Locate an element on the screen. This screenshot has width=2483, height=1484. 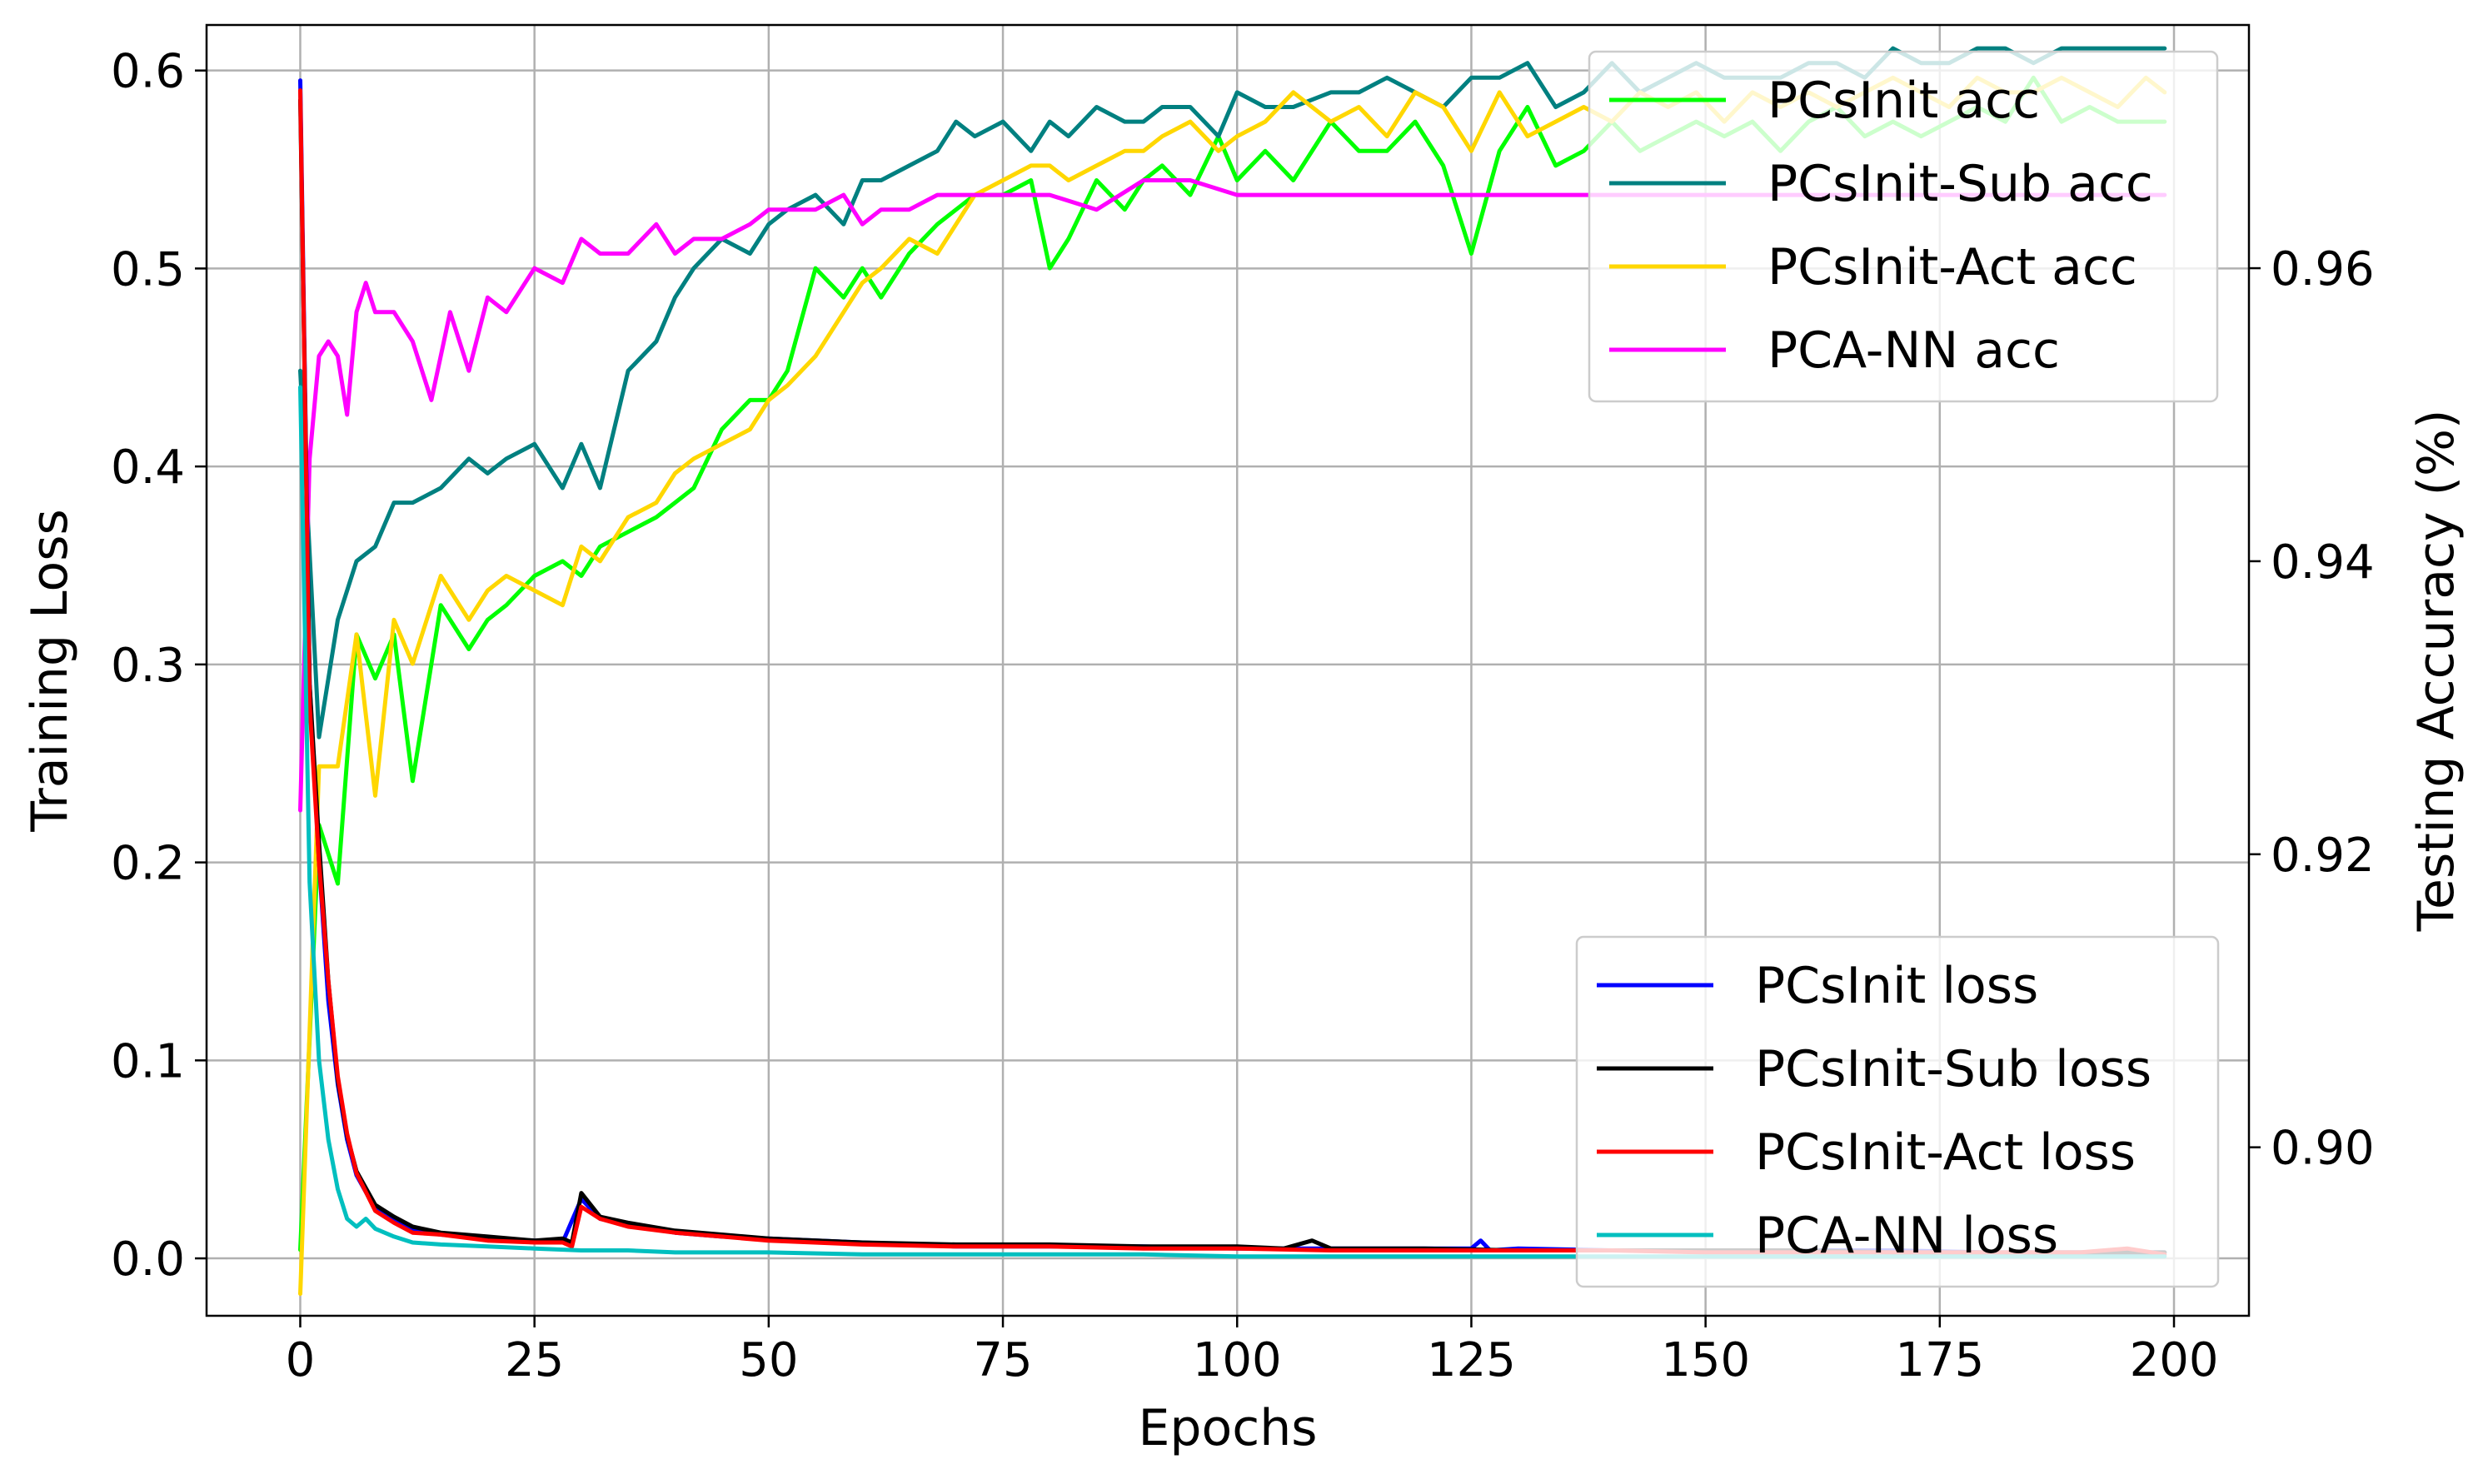
legend-label: PCsInit loss is located at coordinates (1897, 986).